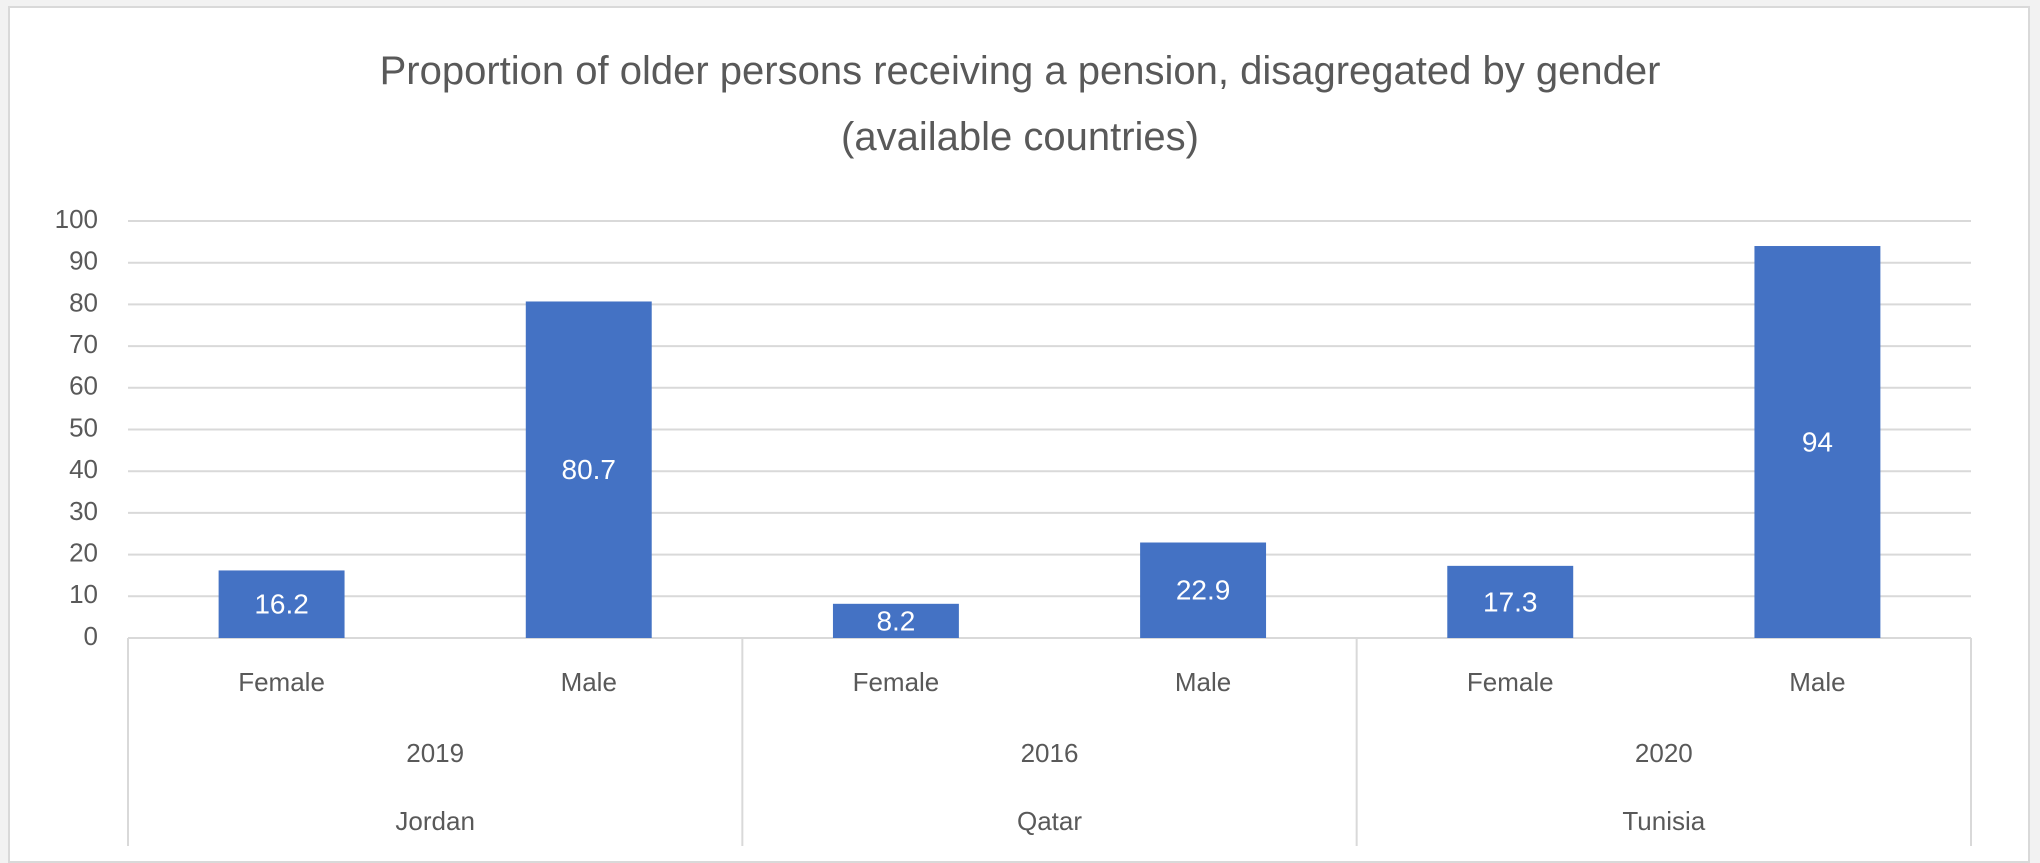  I want to click on country-label: Qatar, so click(1049, 821).